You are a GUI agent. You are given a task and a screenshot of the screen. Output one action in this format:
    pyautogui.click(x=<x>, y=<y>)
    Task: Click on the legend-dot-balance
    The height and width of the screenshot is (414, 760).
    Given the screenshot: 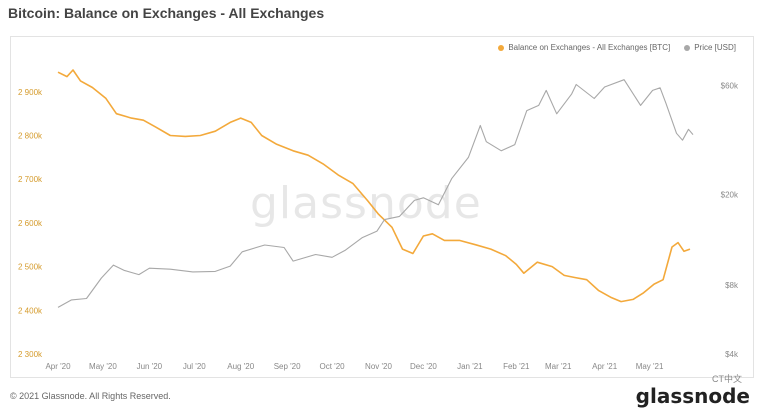 What is the action you would take?
    pyautogui.click(x=501, y=47)
    